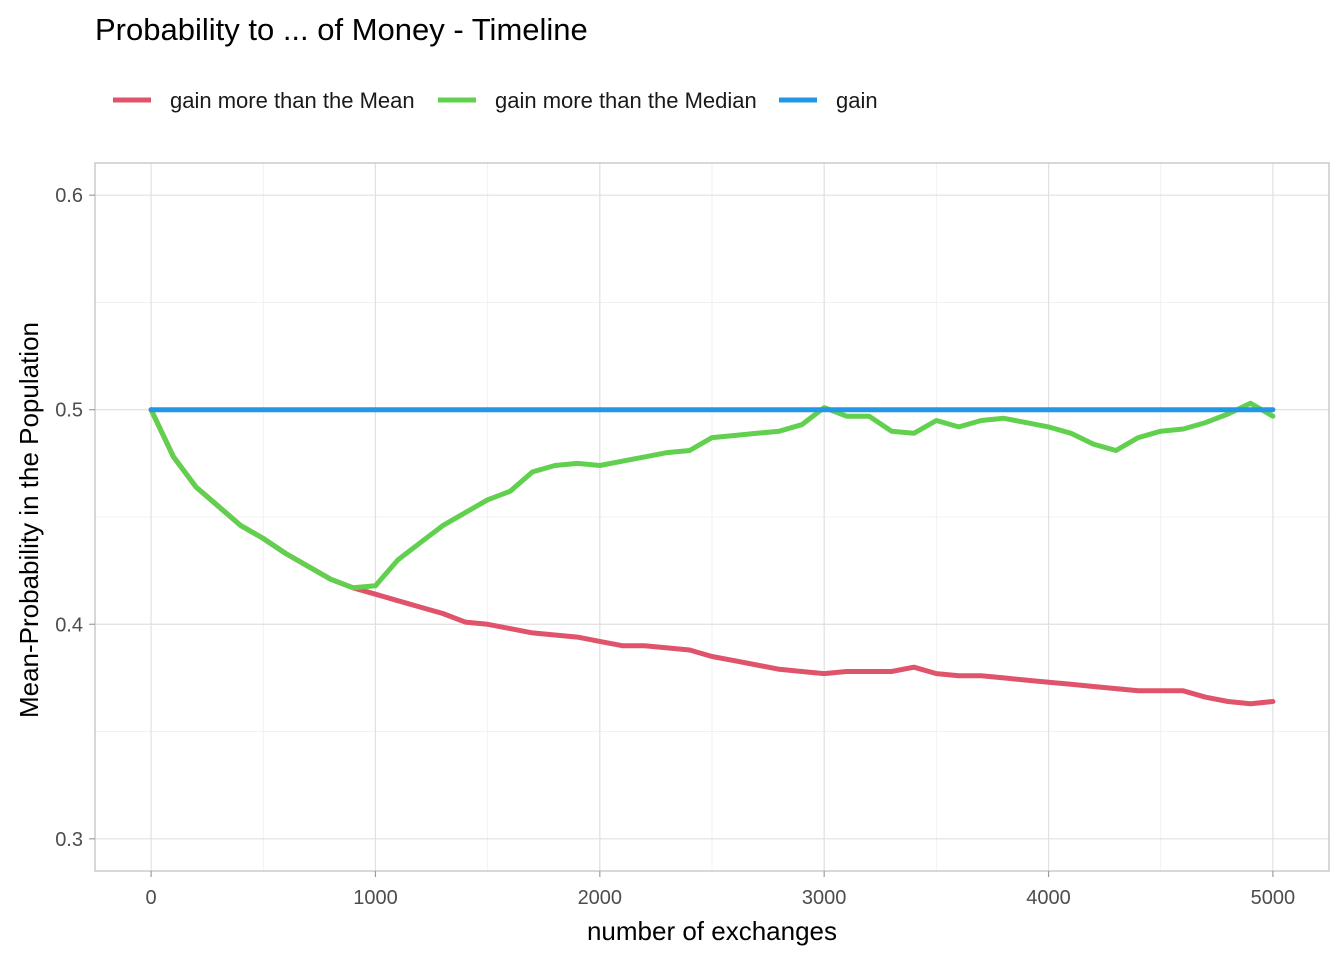 The height and width of the screenshot is (960, 1344). I want to click on y-axis-label: Mean-Probability in the Population, so click(29, 520).